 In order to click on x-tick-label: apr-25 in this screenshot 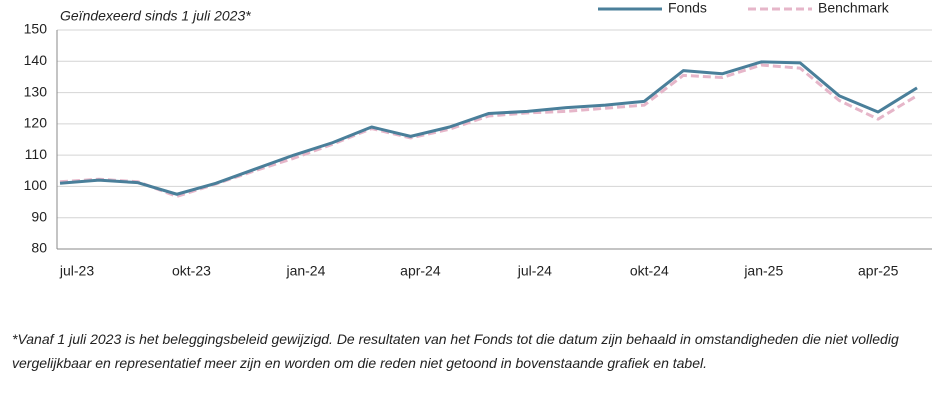, I will do `click(878, 271)`.